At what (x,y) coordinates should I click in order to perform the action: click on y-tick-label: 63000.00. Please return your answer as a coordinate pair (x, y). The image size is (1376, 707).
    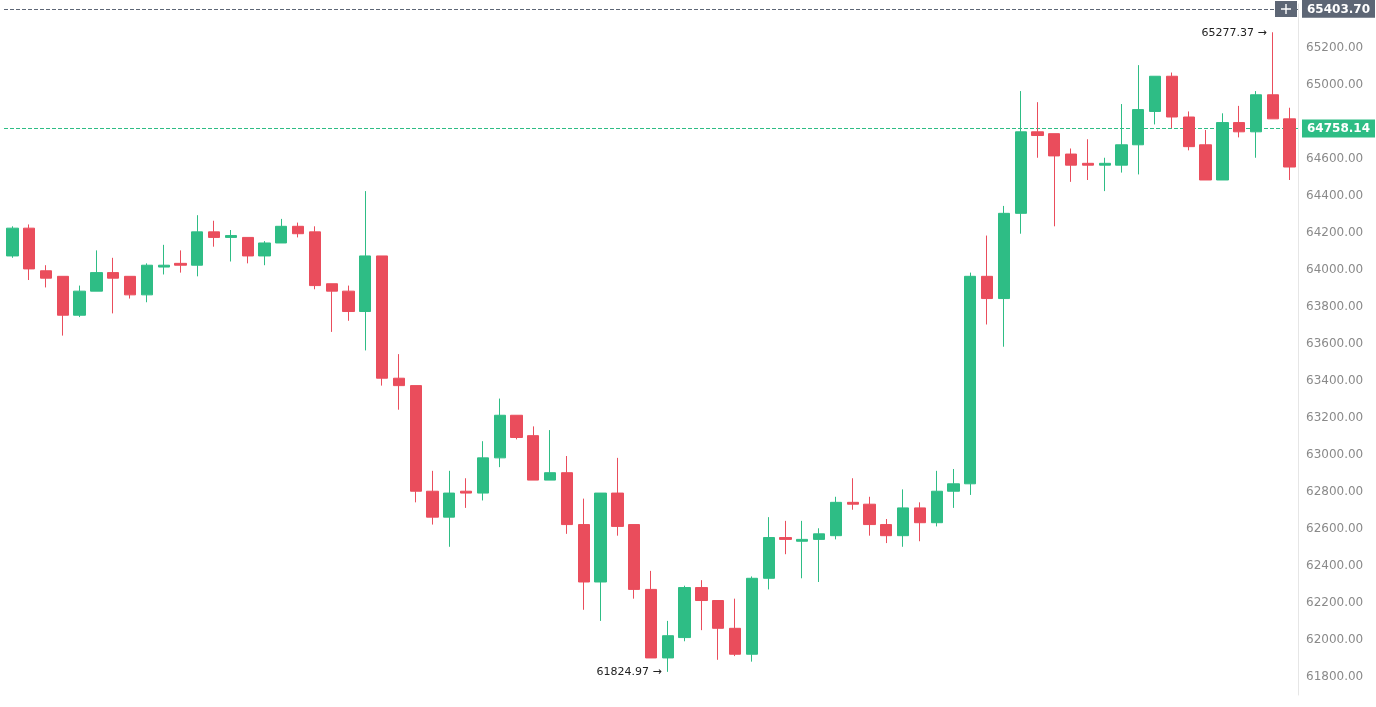
    Looking at the image, I should click on (1335, 454).